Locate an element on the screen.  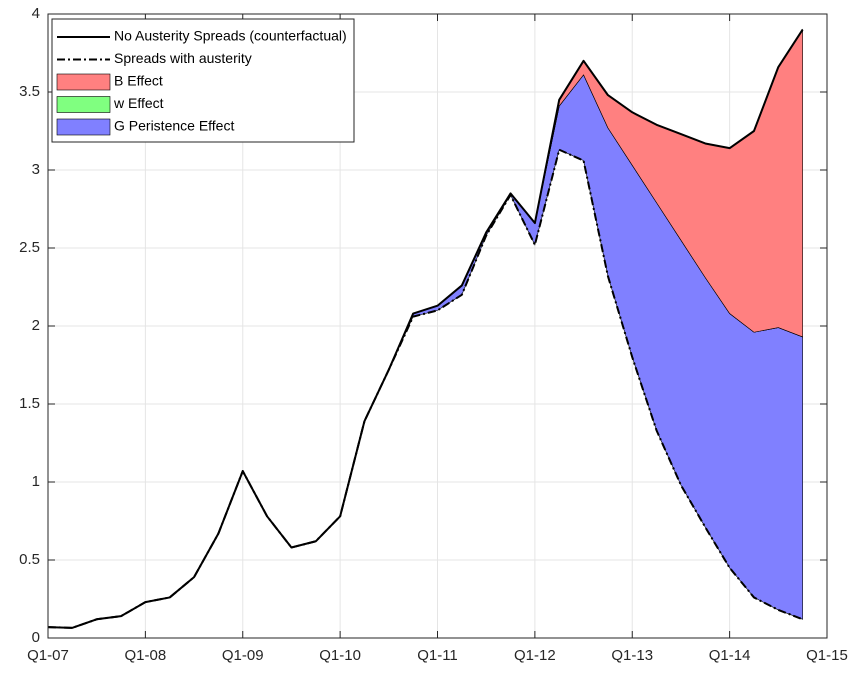
y-tick-label: 0.5 is located at coordinates (29, 559).